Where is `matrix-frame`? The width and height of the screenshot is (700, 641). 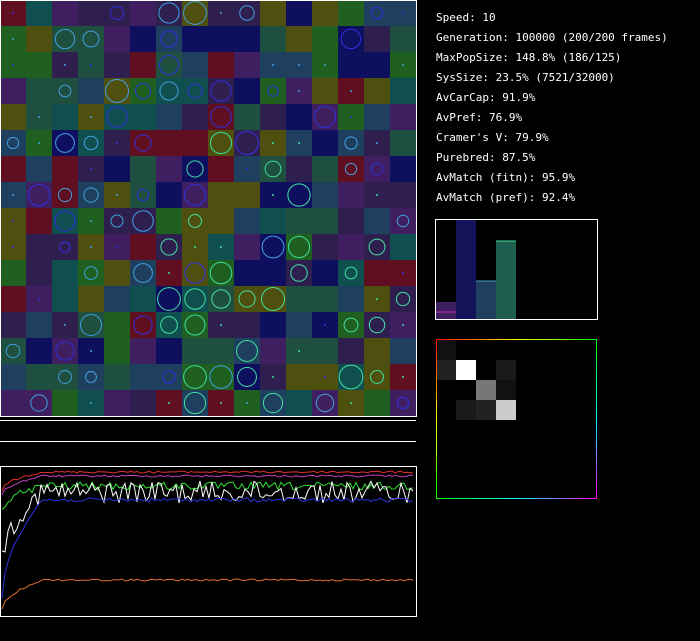
matrix-frame is located at coordinates (516, 419).